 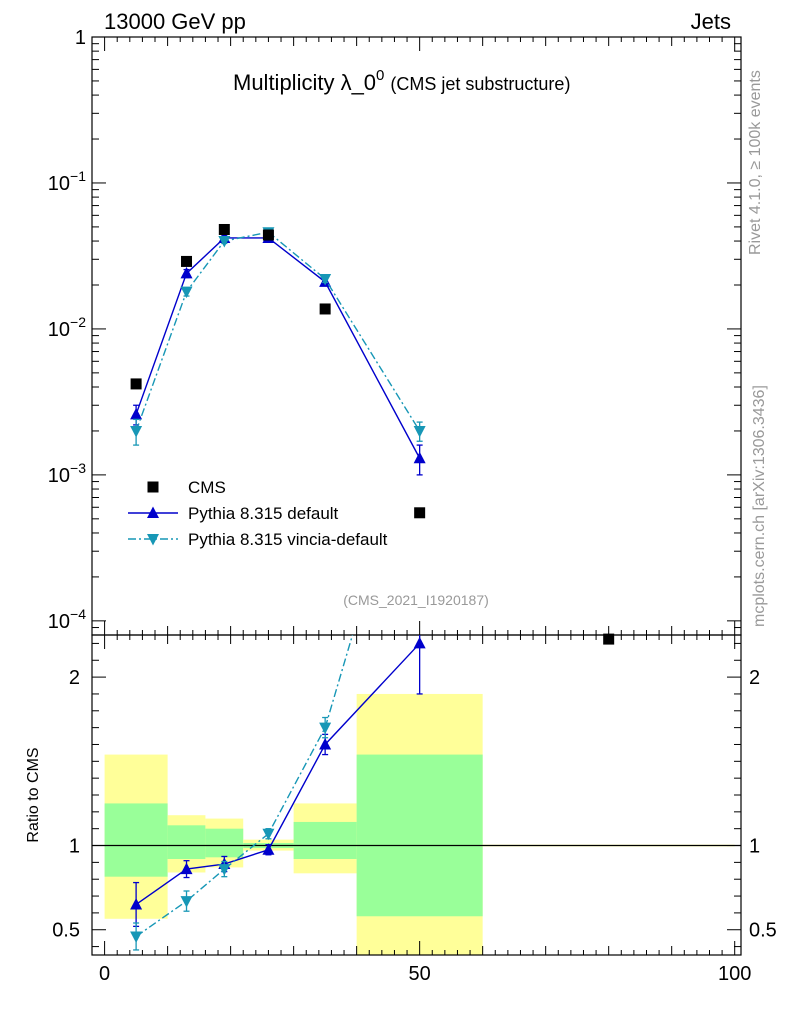 What do you see at coordinates (104, 974) in the screenshot?
I see `x-tick-label: 0` at bounding box center [104, 974].